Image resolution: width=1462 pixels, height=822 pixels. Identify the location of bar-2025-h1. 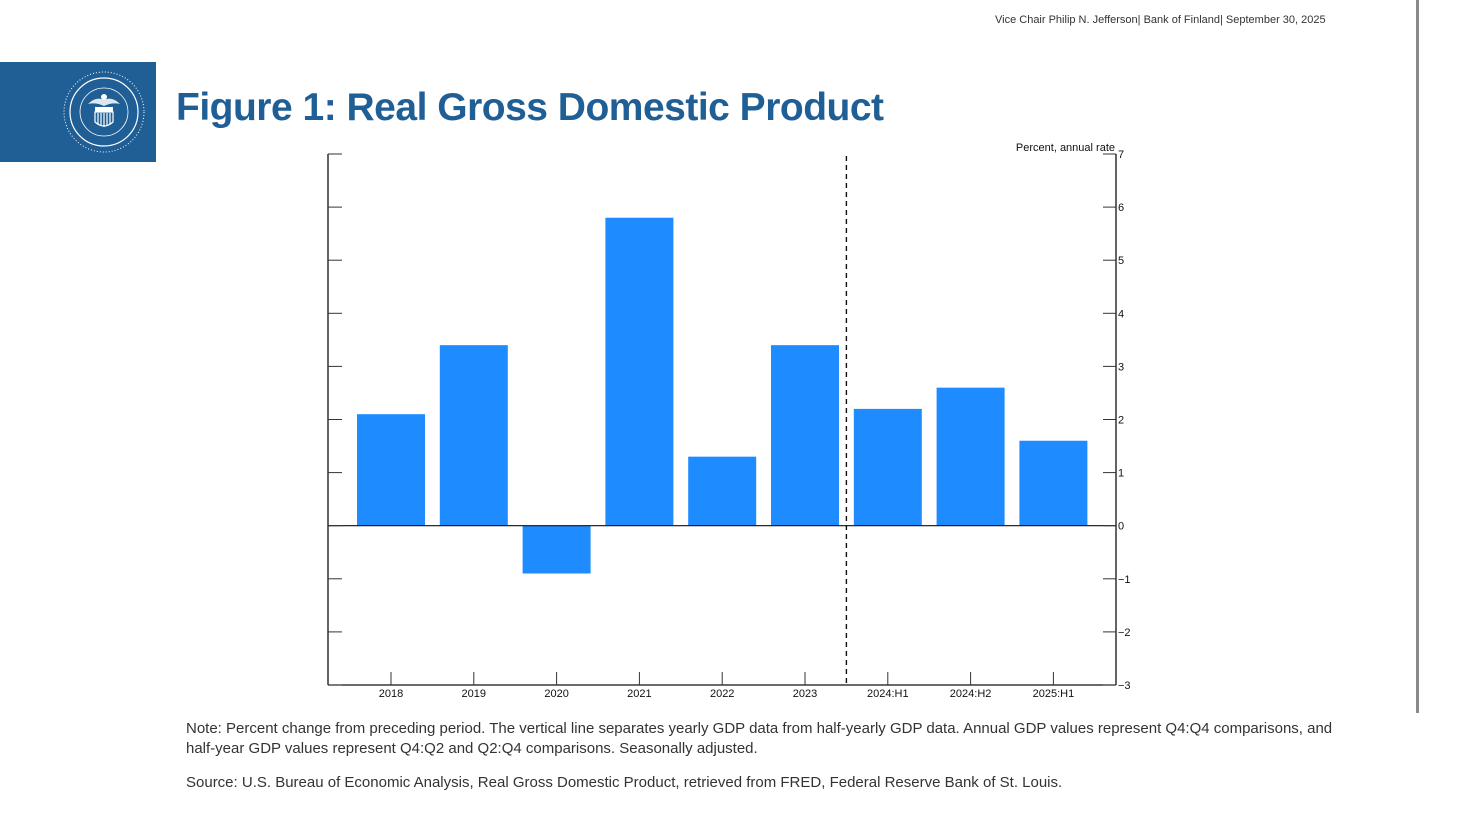
(1053, 483).